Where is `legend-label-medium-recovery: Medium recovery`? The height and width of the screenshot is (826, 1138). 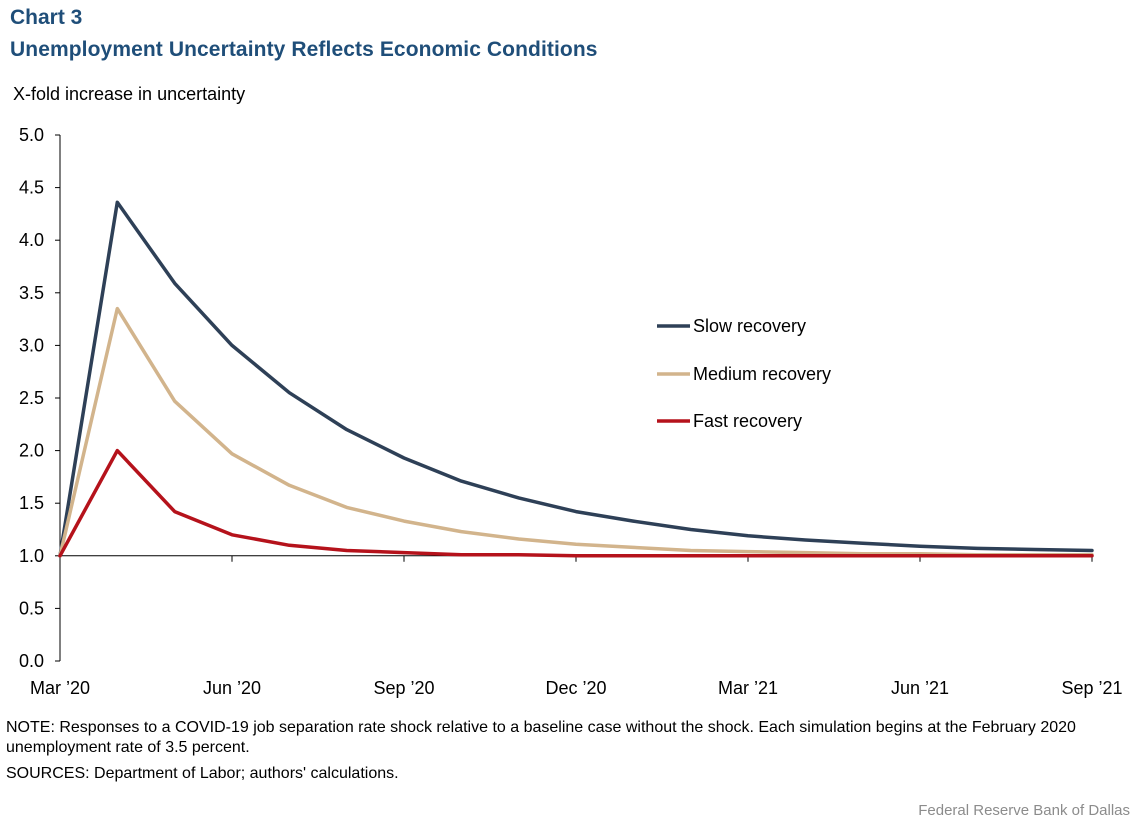
legend-label-medium-recovery: Medium recovery is located at coordinates (762, 374).